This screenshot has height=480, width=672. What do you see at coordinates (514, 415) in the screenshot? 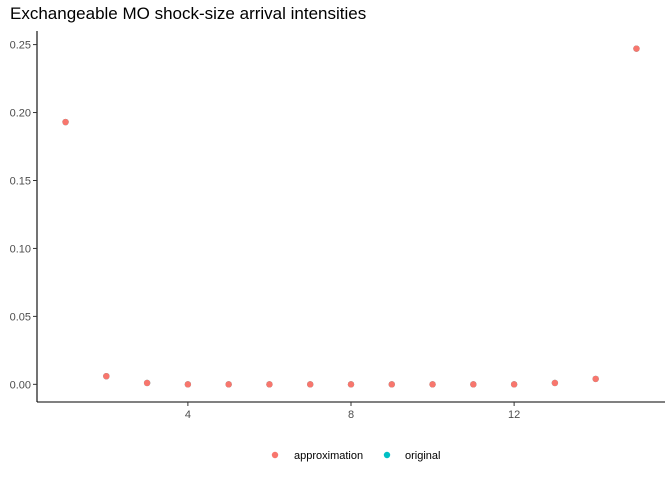
I see `x-tick-label: 12` at bounding box center [514, 415].